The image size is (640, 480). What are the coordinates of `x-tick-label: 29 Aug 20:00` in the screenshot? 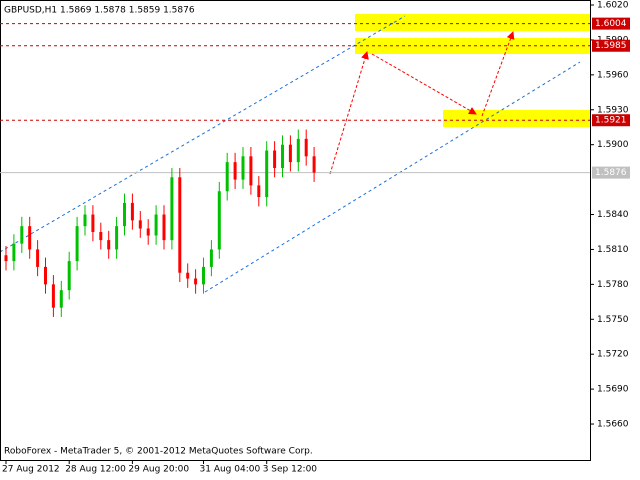 It's located at (158, 470).